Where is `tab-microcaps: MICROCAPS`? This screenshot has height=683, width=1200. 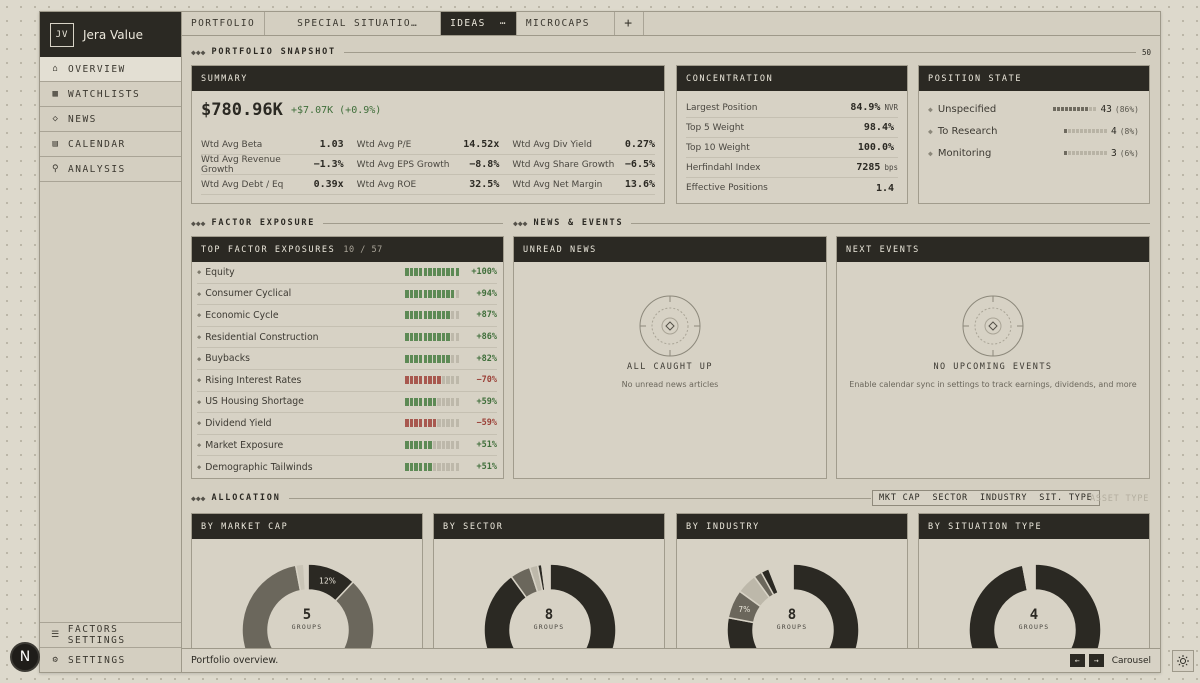
tab-microcaps: MICROCAPS is located at coordinates (566, 23).